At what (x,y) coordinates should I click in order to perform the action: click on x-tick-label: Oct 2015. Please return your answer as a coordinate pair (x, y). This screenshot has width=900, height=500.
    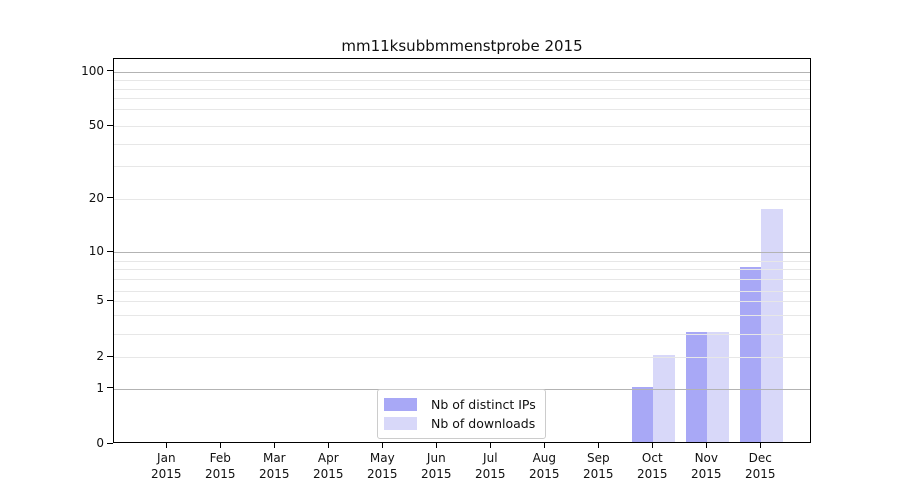
    Looking at the image, I should click on (652, 466).